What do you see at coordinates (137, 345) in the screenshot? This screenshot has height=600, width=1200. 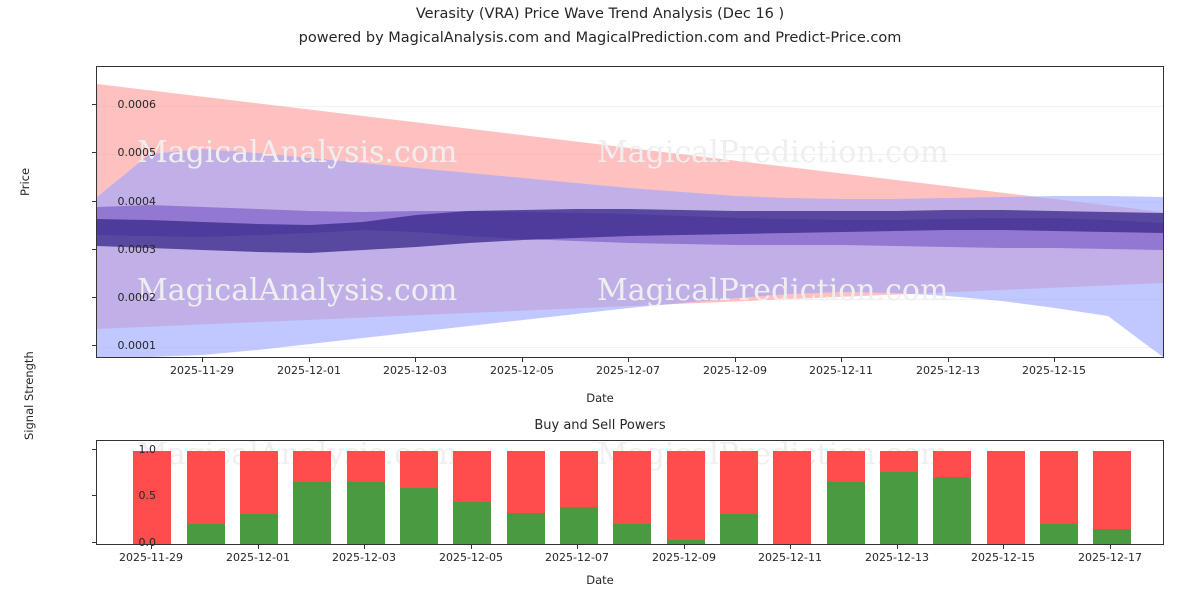 I see `y-tick-label: 0.0001` at bounding box center [137, 345].